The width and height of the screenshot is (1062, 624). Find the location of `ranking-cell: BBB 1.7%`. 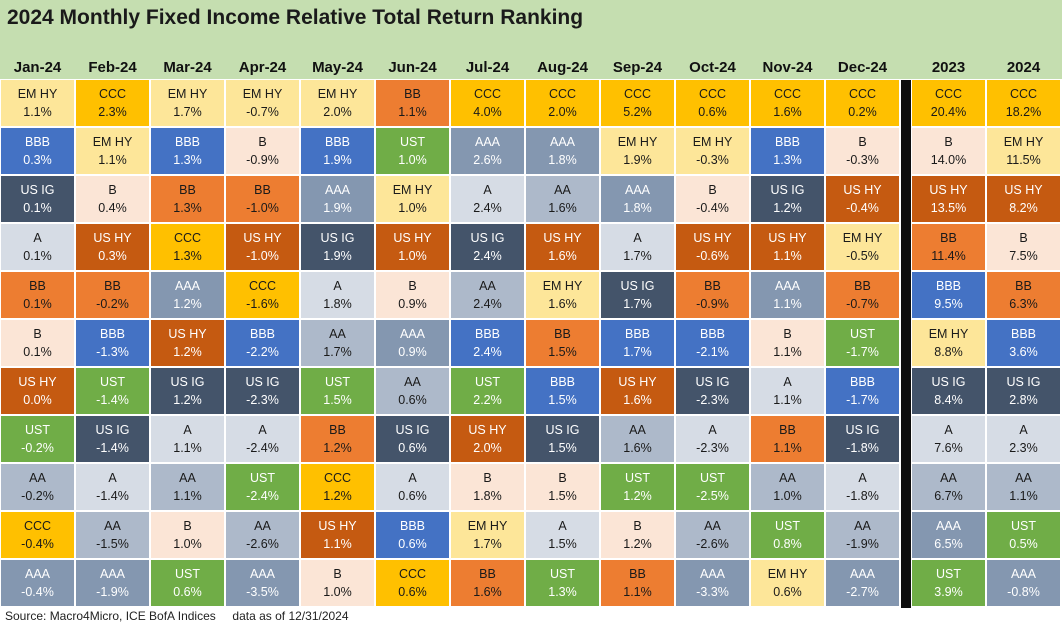

ranking-cell: BBB 1.7% is located at coordinates (637, 343).